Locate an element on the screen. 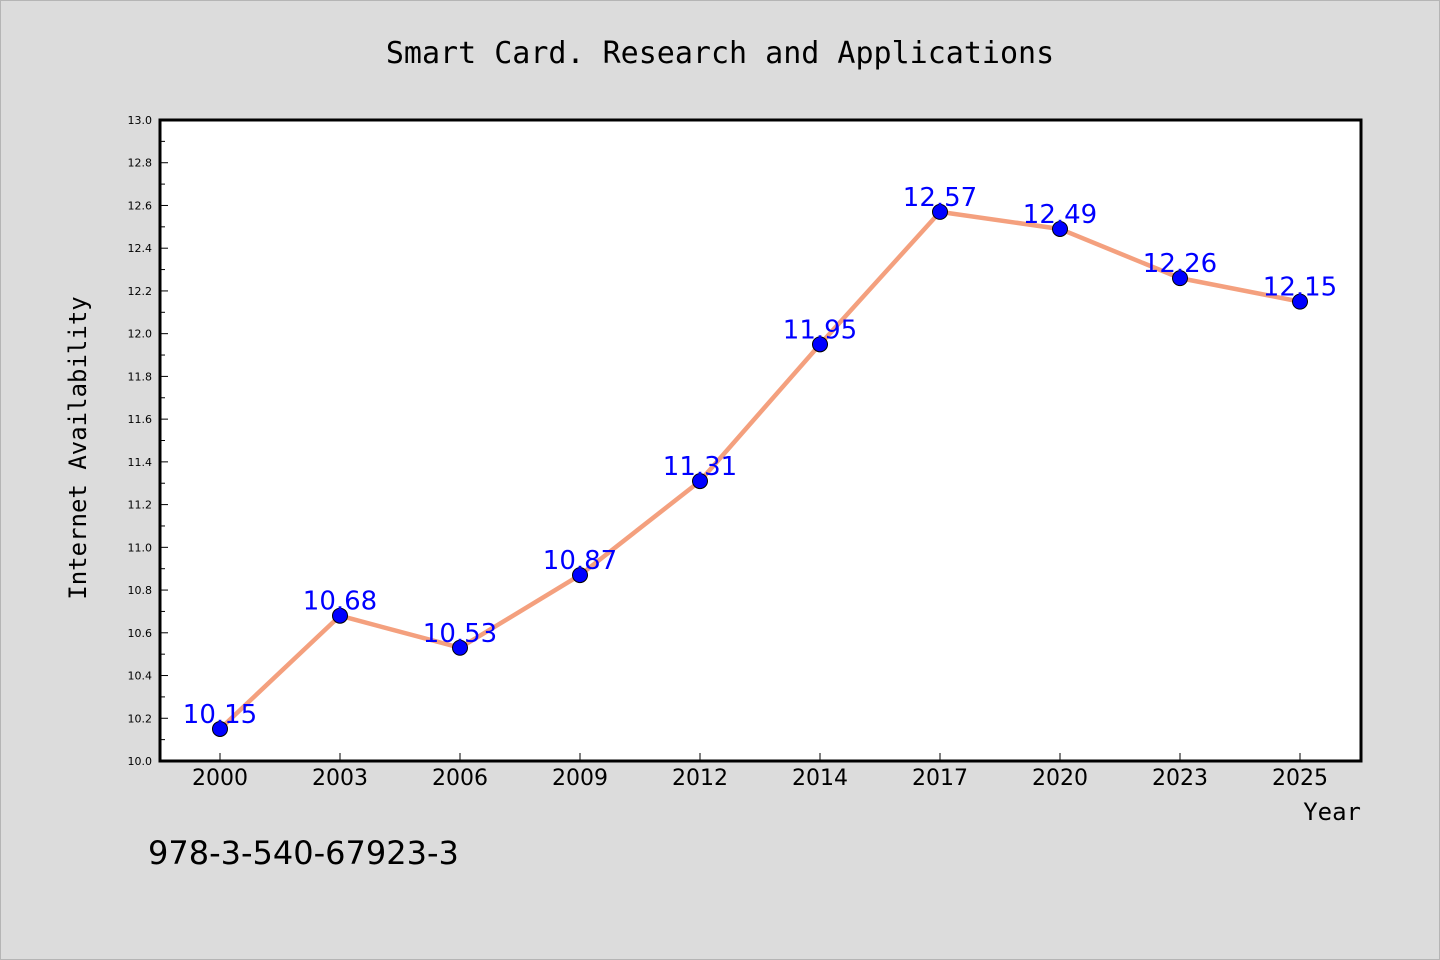 The width and height of the screenshot is (1440, 960). data-label: 12.57 is located at coordinates (940, 198).